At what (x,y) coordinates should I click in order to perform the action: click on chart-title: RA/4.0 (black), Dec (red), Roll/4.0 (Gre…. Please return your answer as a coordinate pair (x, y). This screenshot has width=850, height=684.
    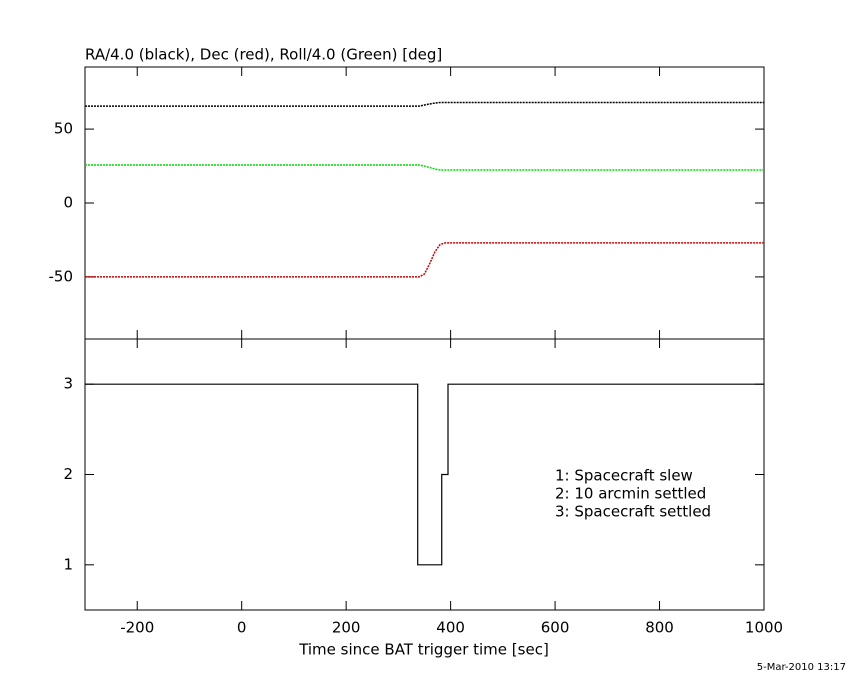
    Looking at the image, I should click on (263, 55).